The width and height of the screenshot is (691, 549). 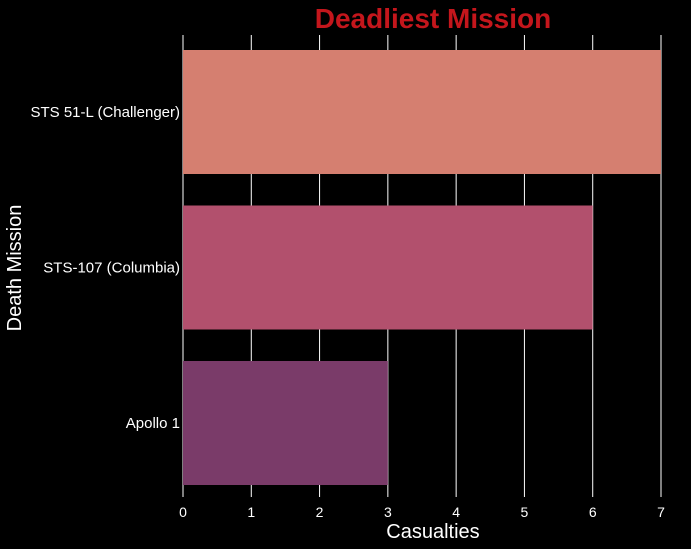 What do you see at coordinates (433, 18) in the screenshot?
I see `chart-title: Deadliest Mission` at bounding box center [433, 18].